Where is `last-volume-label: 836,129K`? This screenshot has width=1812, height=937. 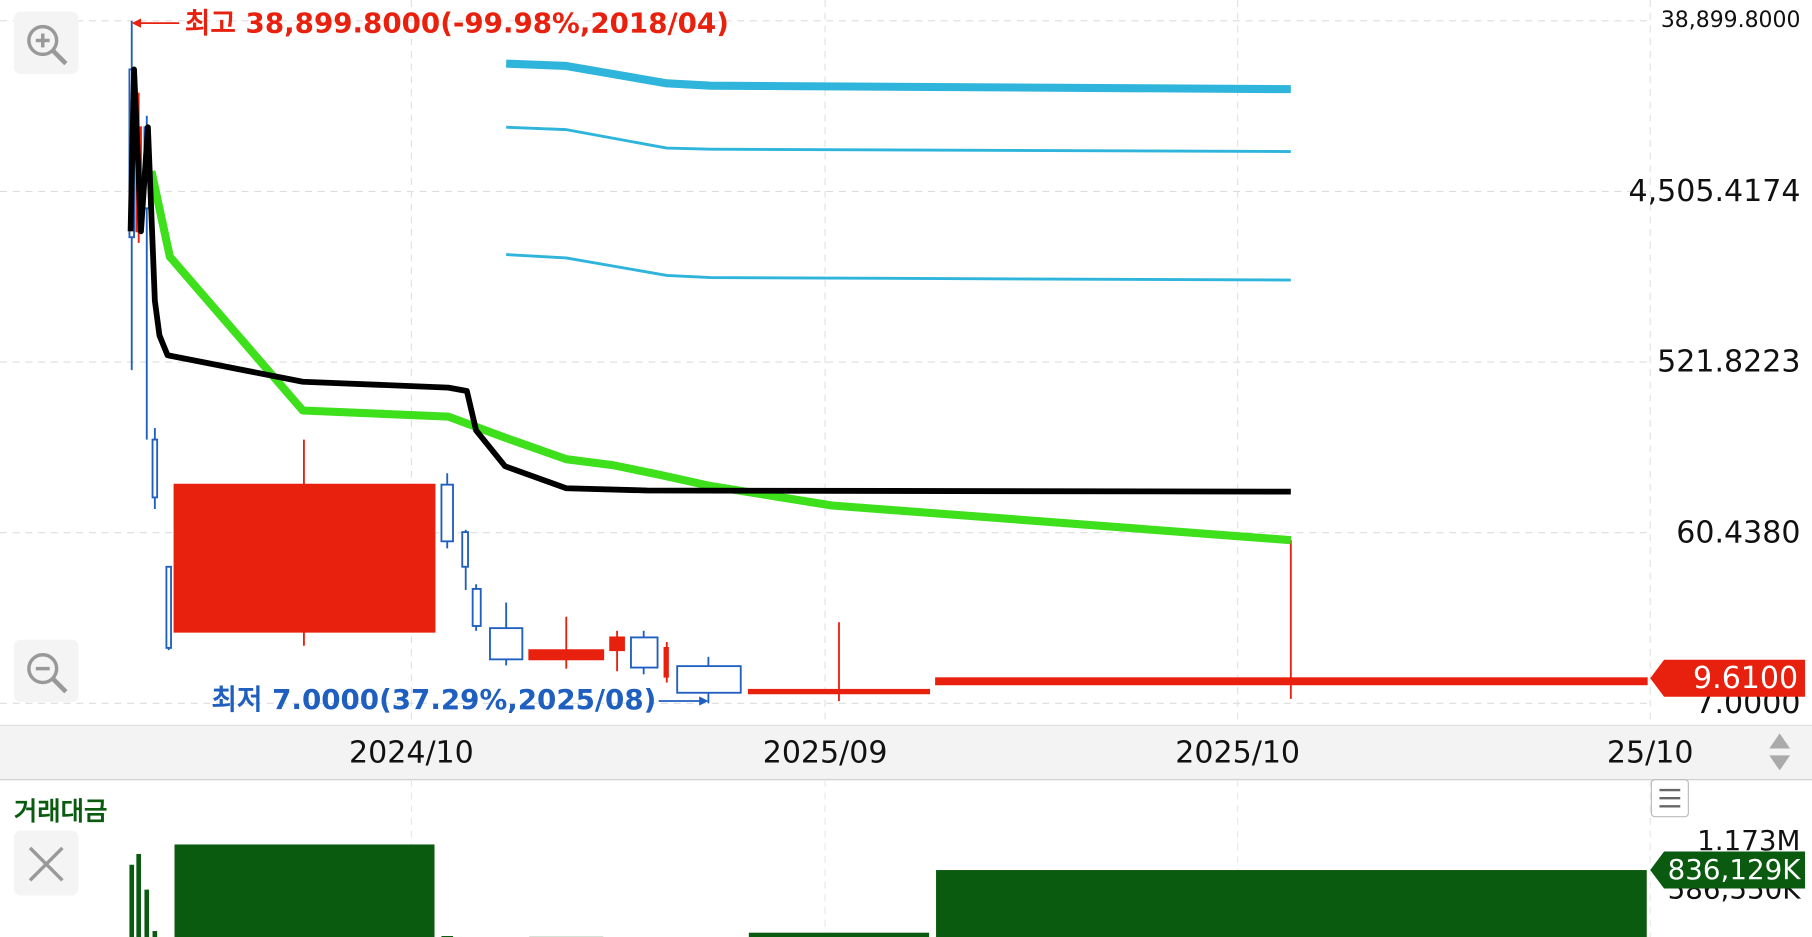
last-volume-label: 836,129K is located at coordinates (1735, 869).